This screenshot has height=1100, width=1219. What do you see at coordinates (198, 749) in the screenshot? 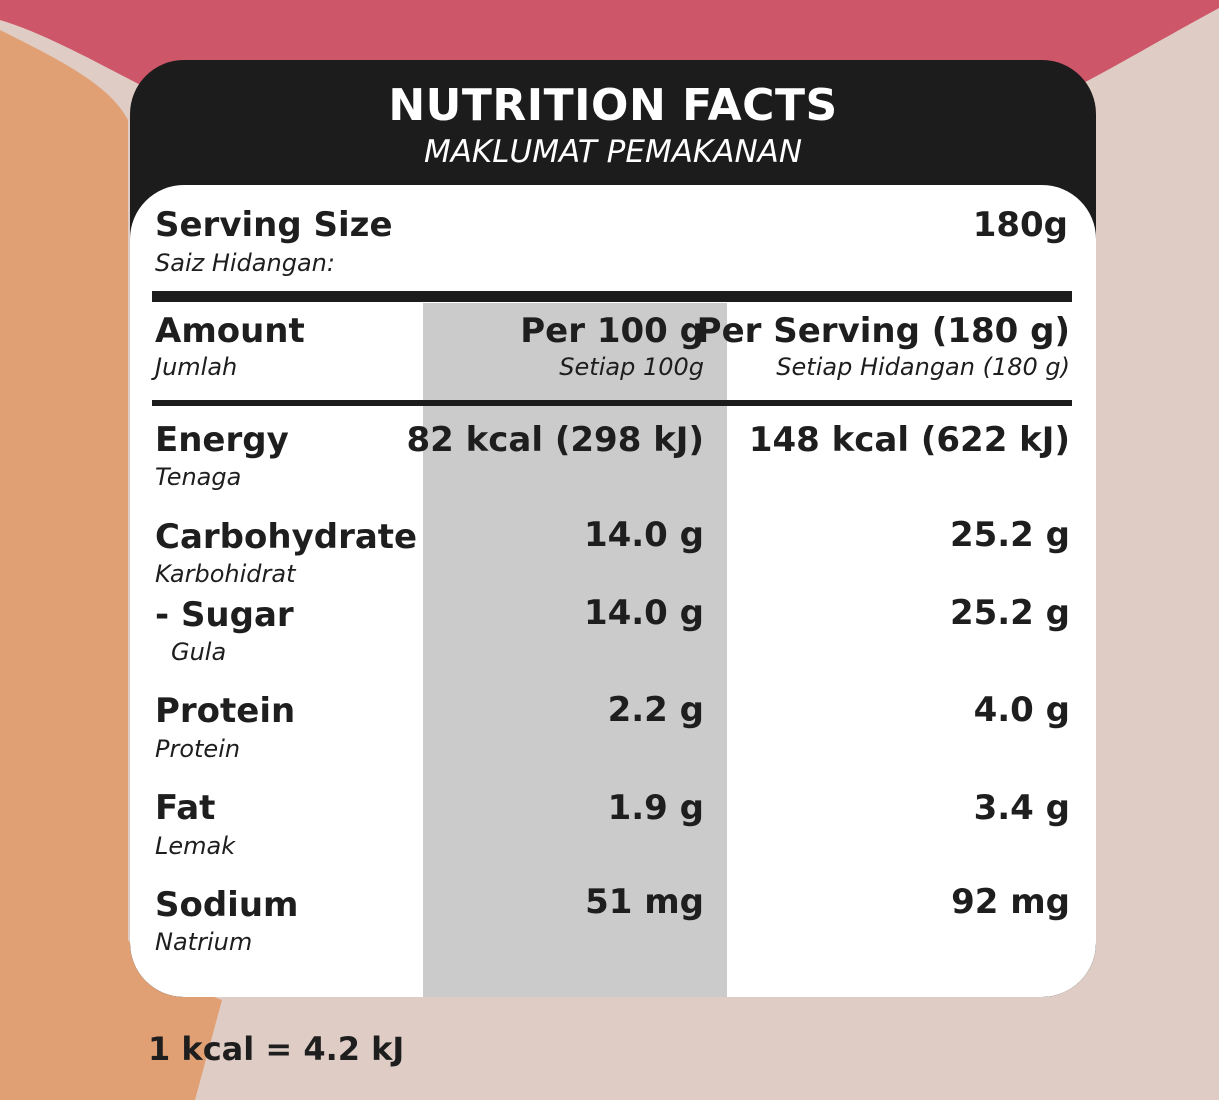
I see `nutrient-name-ms-protein: Protein` at bounding box center [198, 749].